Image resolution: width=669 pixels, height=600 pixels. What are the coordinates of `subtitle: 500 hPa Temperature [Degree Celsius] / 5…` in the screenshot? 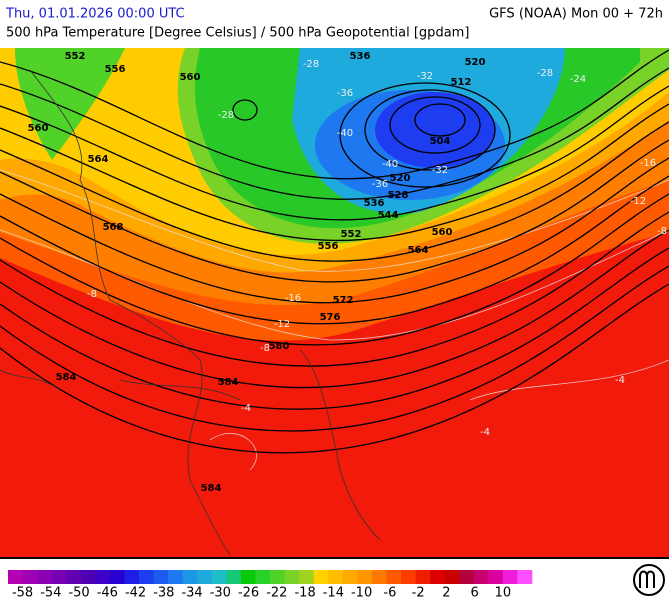 It's located at (237, 33).